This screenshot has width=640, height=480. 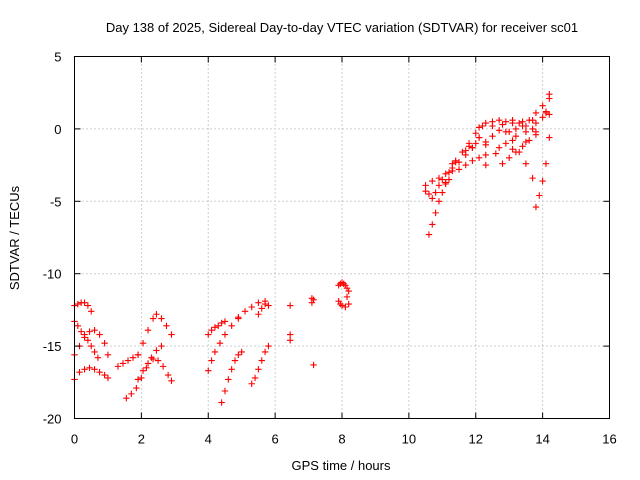 What do you see at coordinates (253, 309) in the screenshot?
I see `series-arc-c4` at bounding box center [253, 309].